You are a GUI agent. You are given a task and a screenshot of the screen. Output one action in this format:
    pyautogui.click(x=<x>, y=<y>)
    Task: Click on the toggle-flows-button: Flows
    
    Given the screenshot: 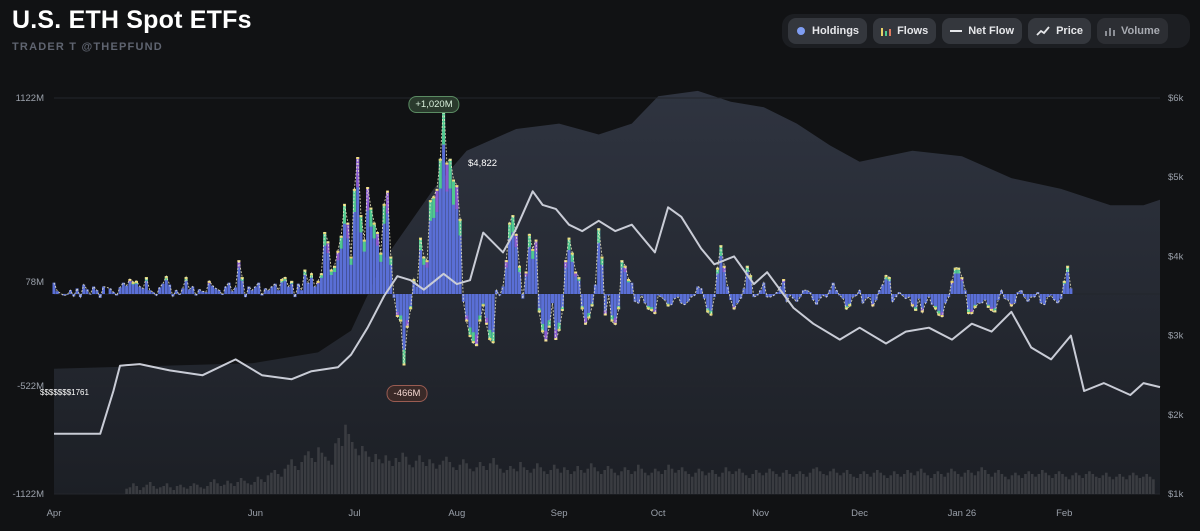 What is the action you would take?
    pyautogui.click(x=905, y=31)
    